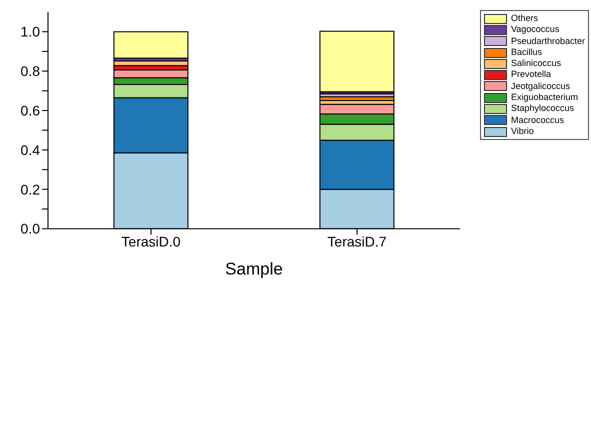  Describe the element at coordinates (526, 52) in the screenshot. I see `legend-label: Bacillus` at that location.